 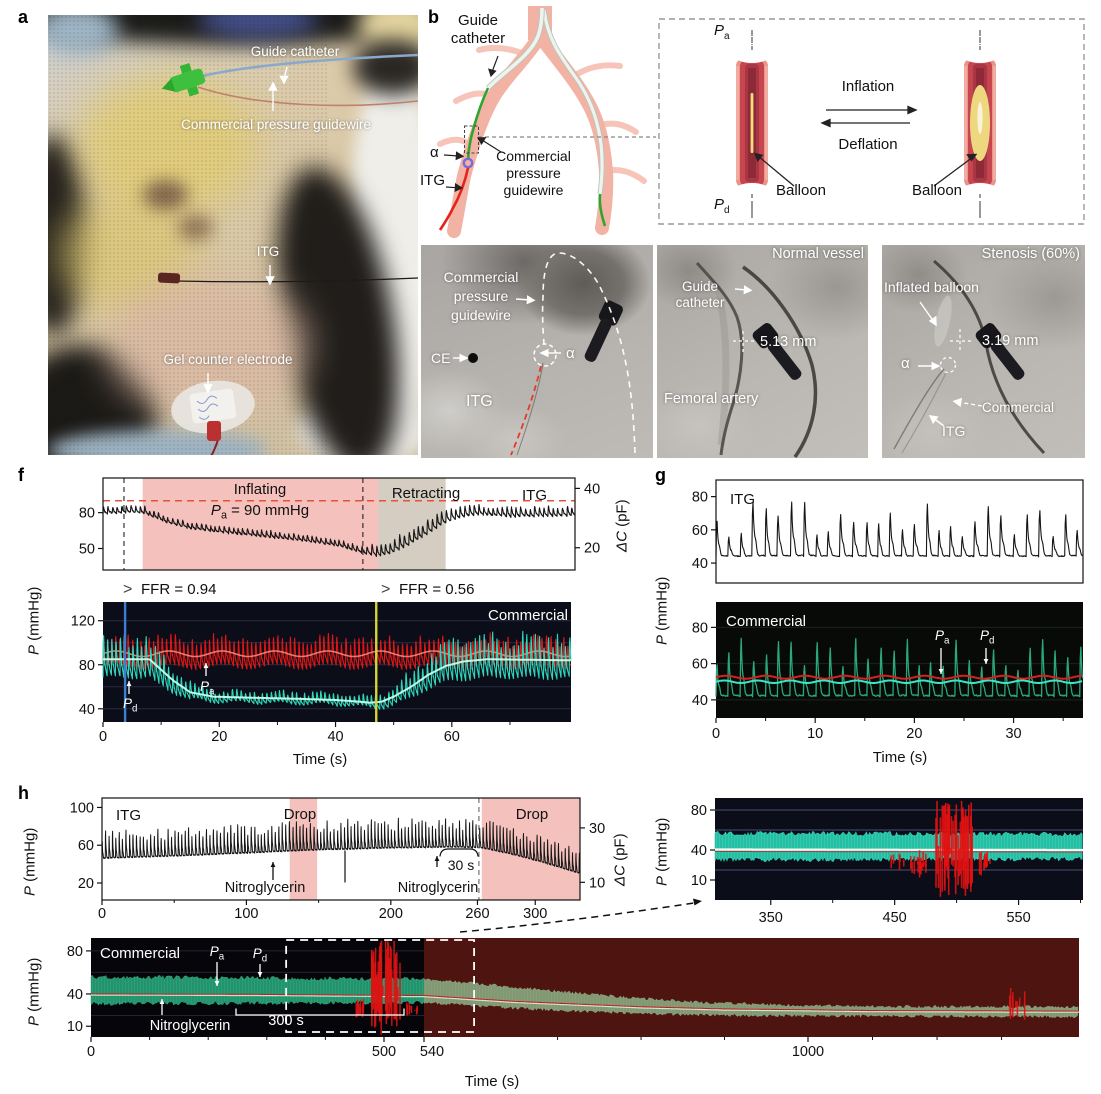 What do you see at coordinates (752, 124) in the screenshot?
I see `vessel-deflated` at bounding box center [752, 124].